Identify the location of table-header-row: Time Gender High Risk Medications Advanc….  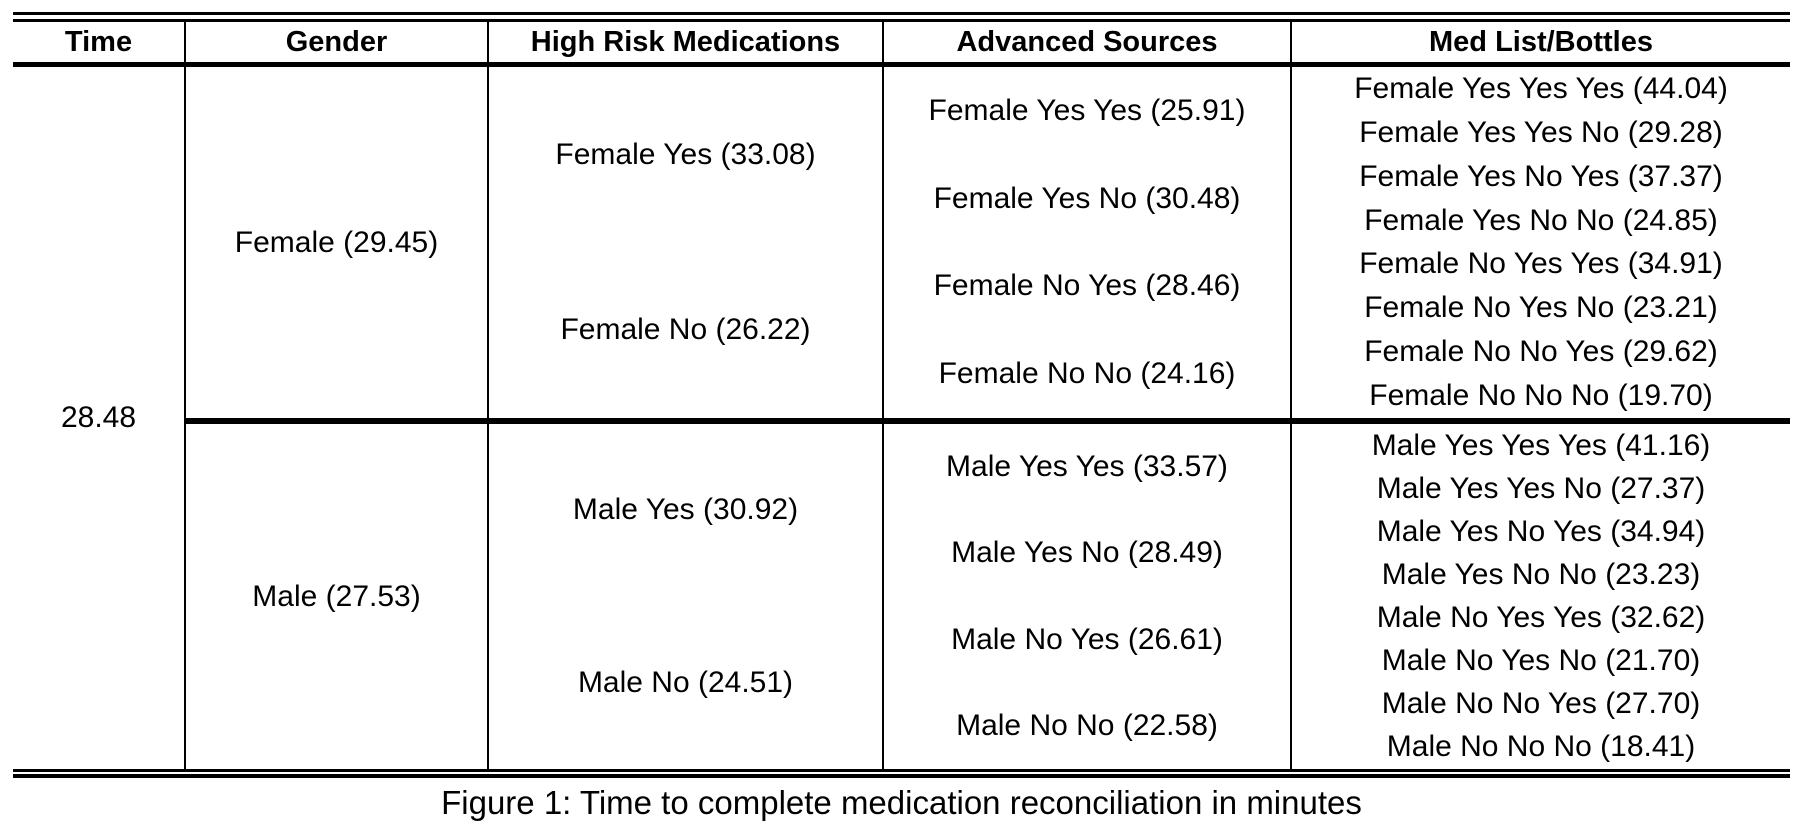
(901, 42).